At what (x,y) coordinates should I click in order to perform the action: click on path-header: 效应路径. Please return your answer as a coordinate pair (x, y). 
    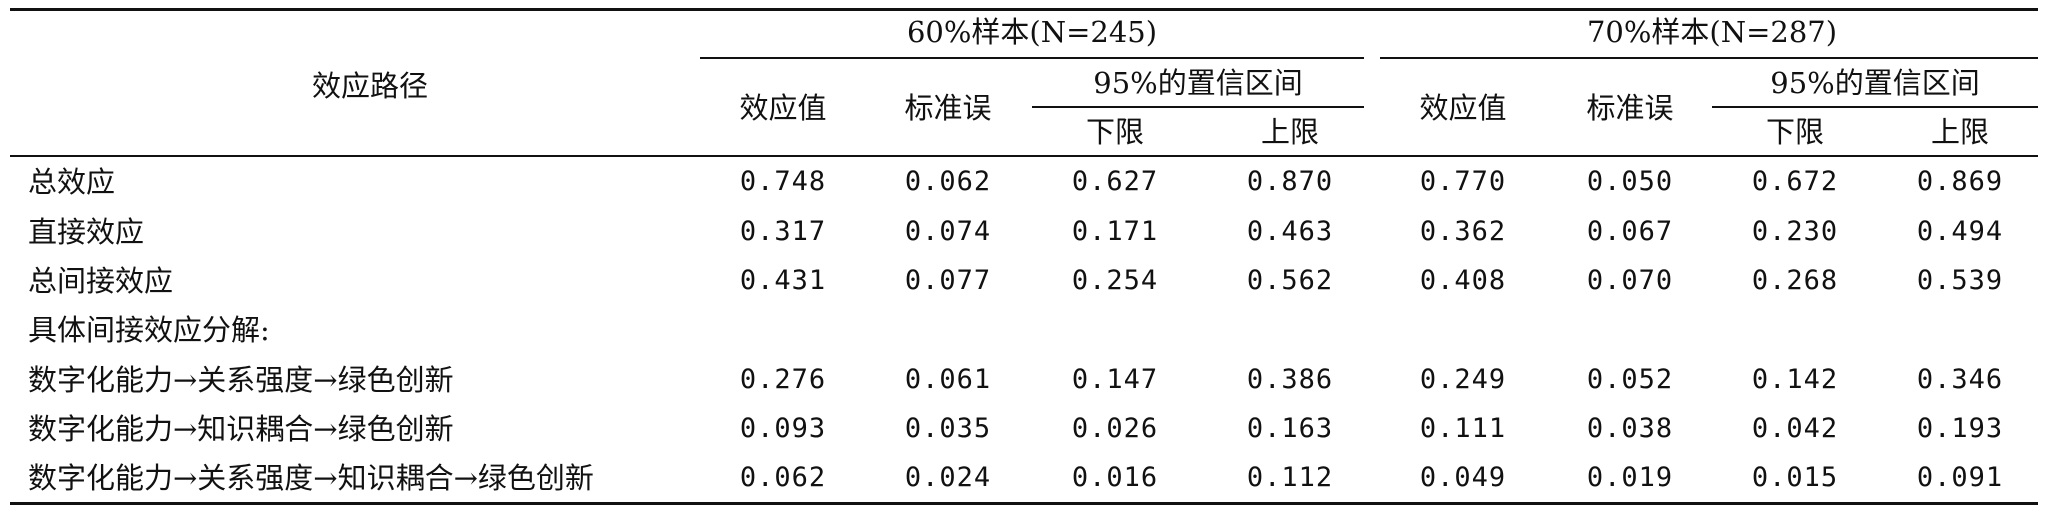
    Looking at the image, I should click on (370, 86).